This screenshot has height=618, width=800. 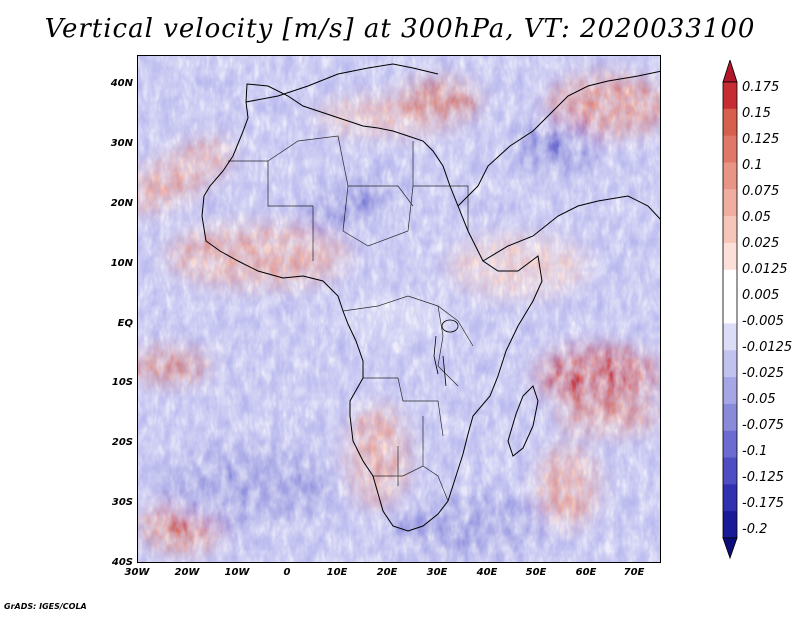 I want to click on lon-tick-20w: 20W, so click(x=187, y=572).